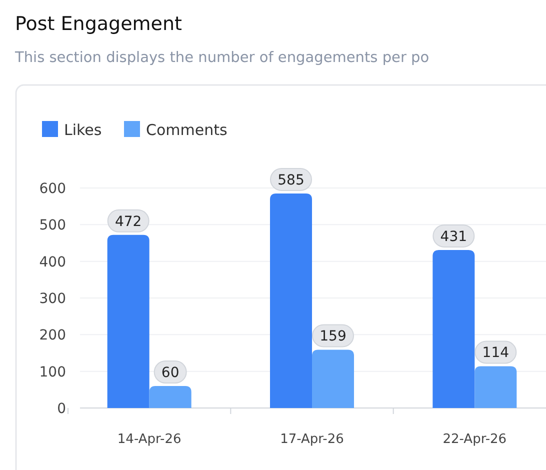 This screenshot has width=546, height=470. Describe the element at coordinates (291, 180) in the screenshot. I see `data-label: 585` at that location.